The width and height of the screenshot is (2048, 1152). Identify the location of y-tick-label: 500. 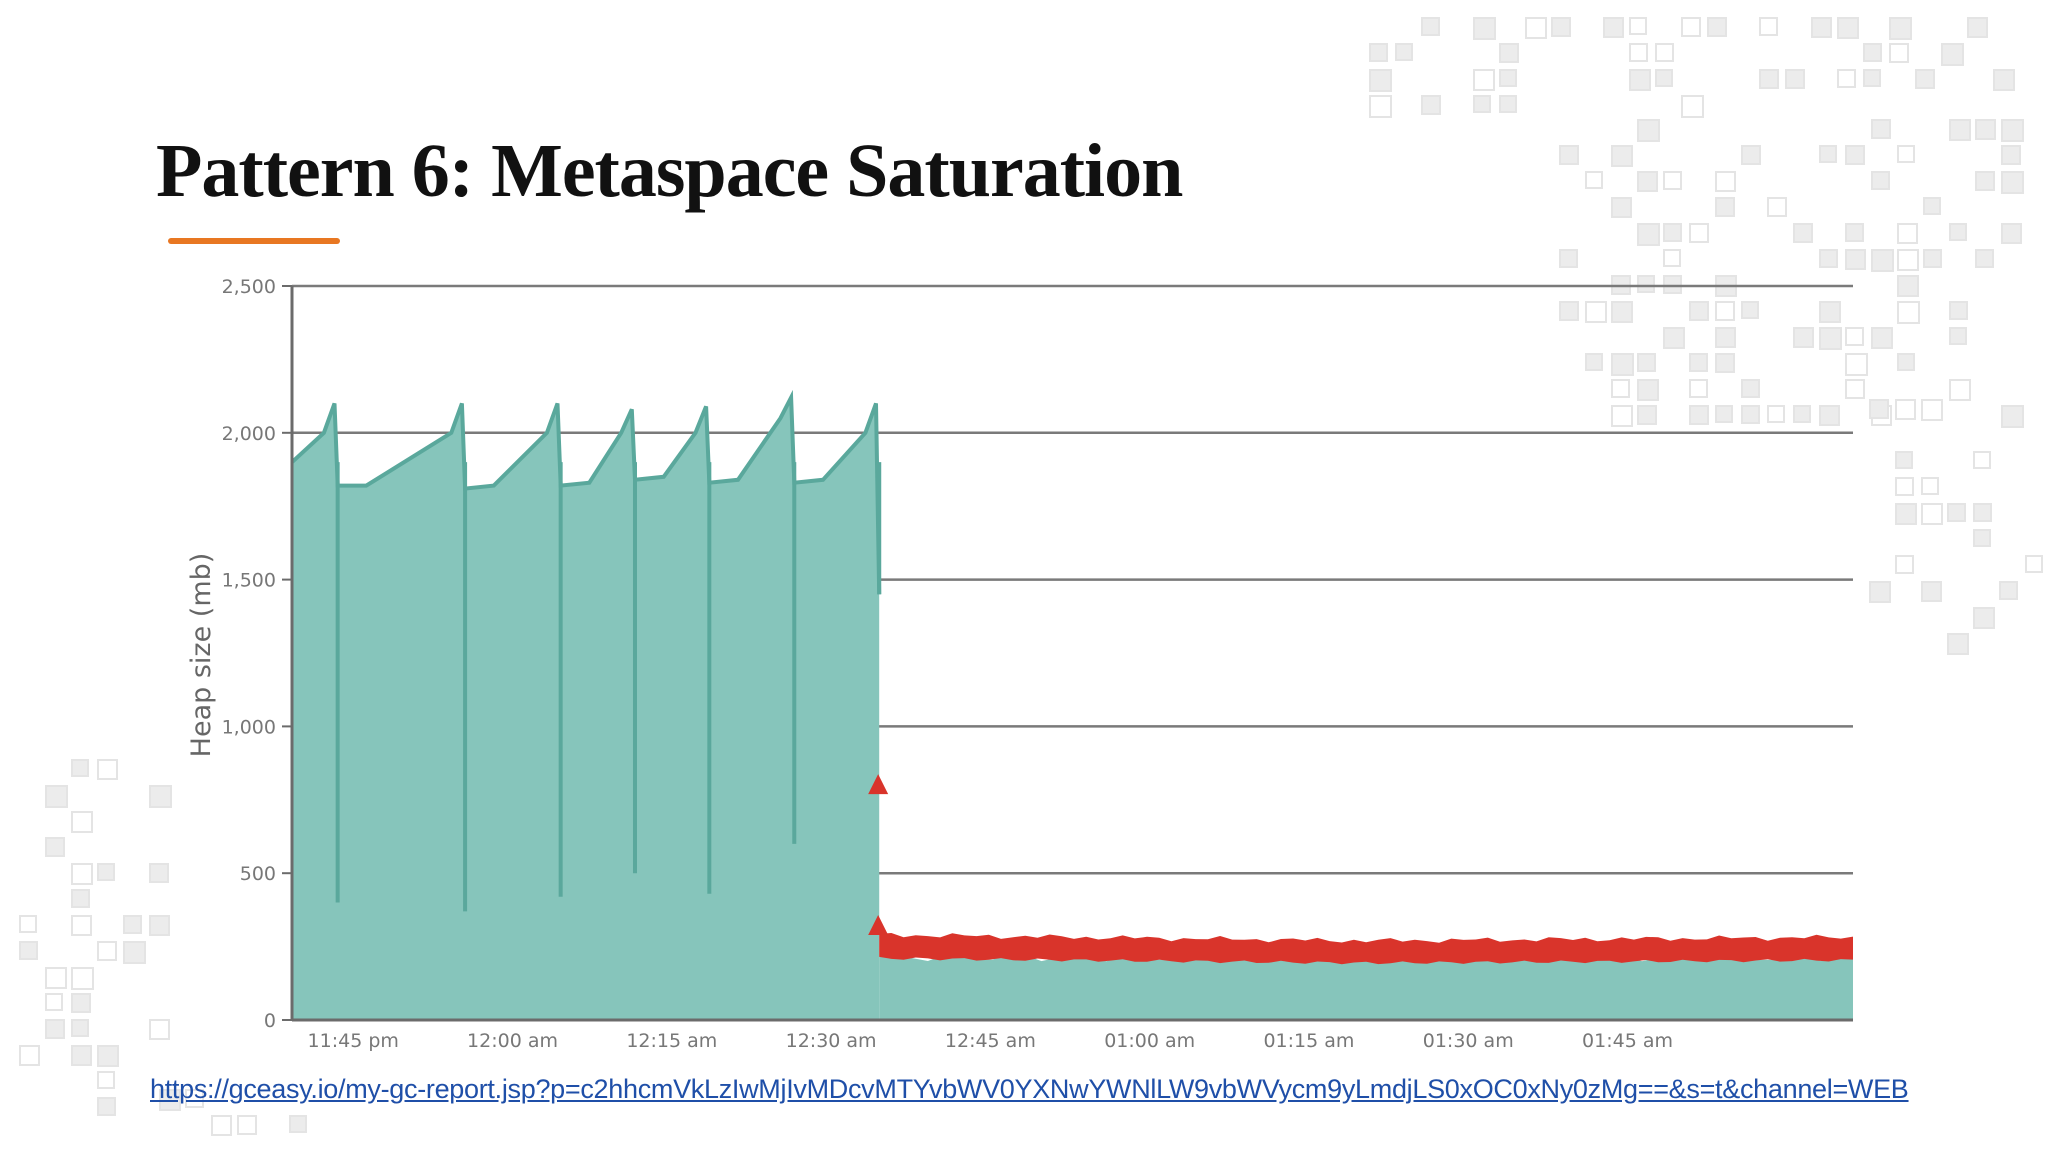
(258, 874).